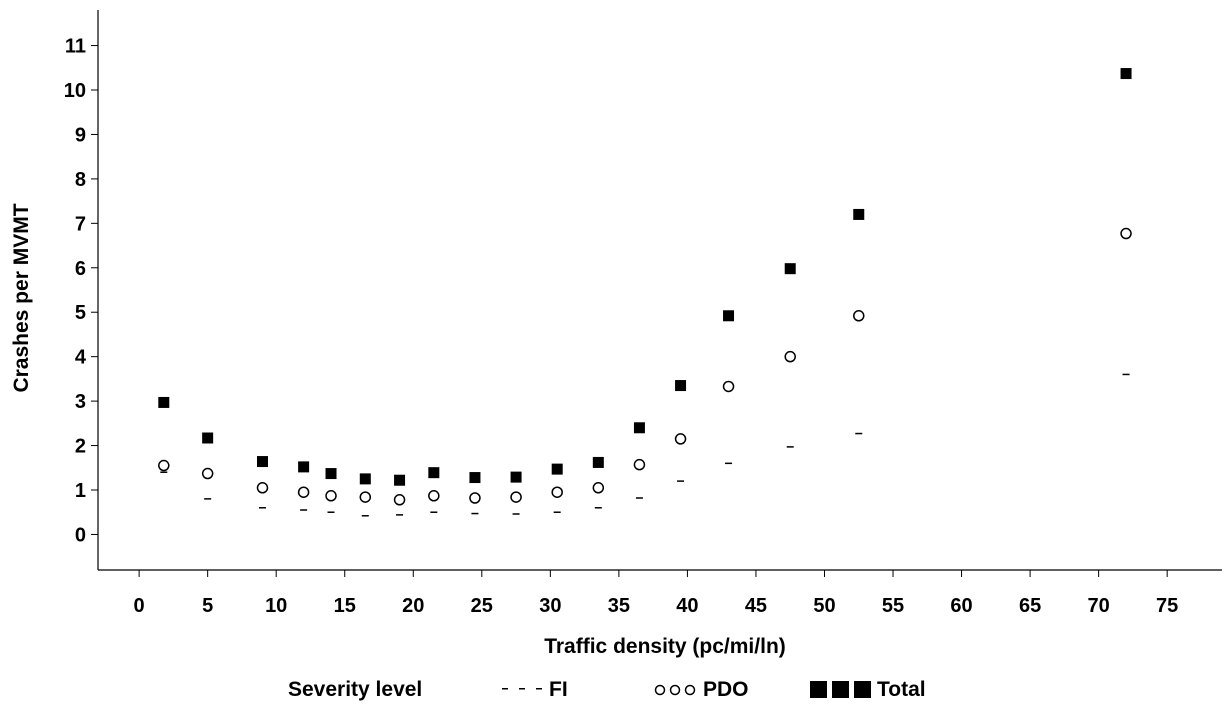 This screenshot has width=1225, height=708. Describe the element at coordinates (80, 313) in the screenshot. I see `y-tick-label: 5` at that location.